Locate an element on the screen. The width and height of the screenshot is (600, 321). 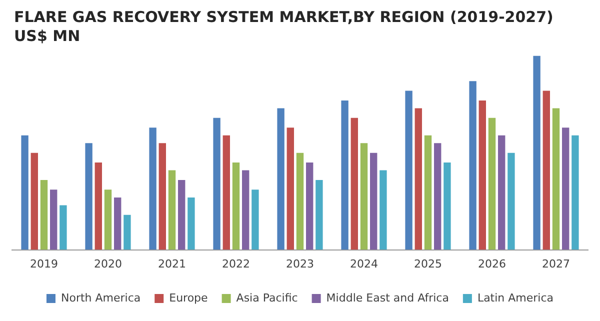
x-tick-label: 2024 is located at coordinates (364, 263).